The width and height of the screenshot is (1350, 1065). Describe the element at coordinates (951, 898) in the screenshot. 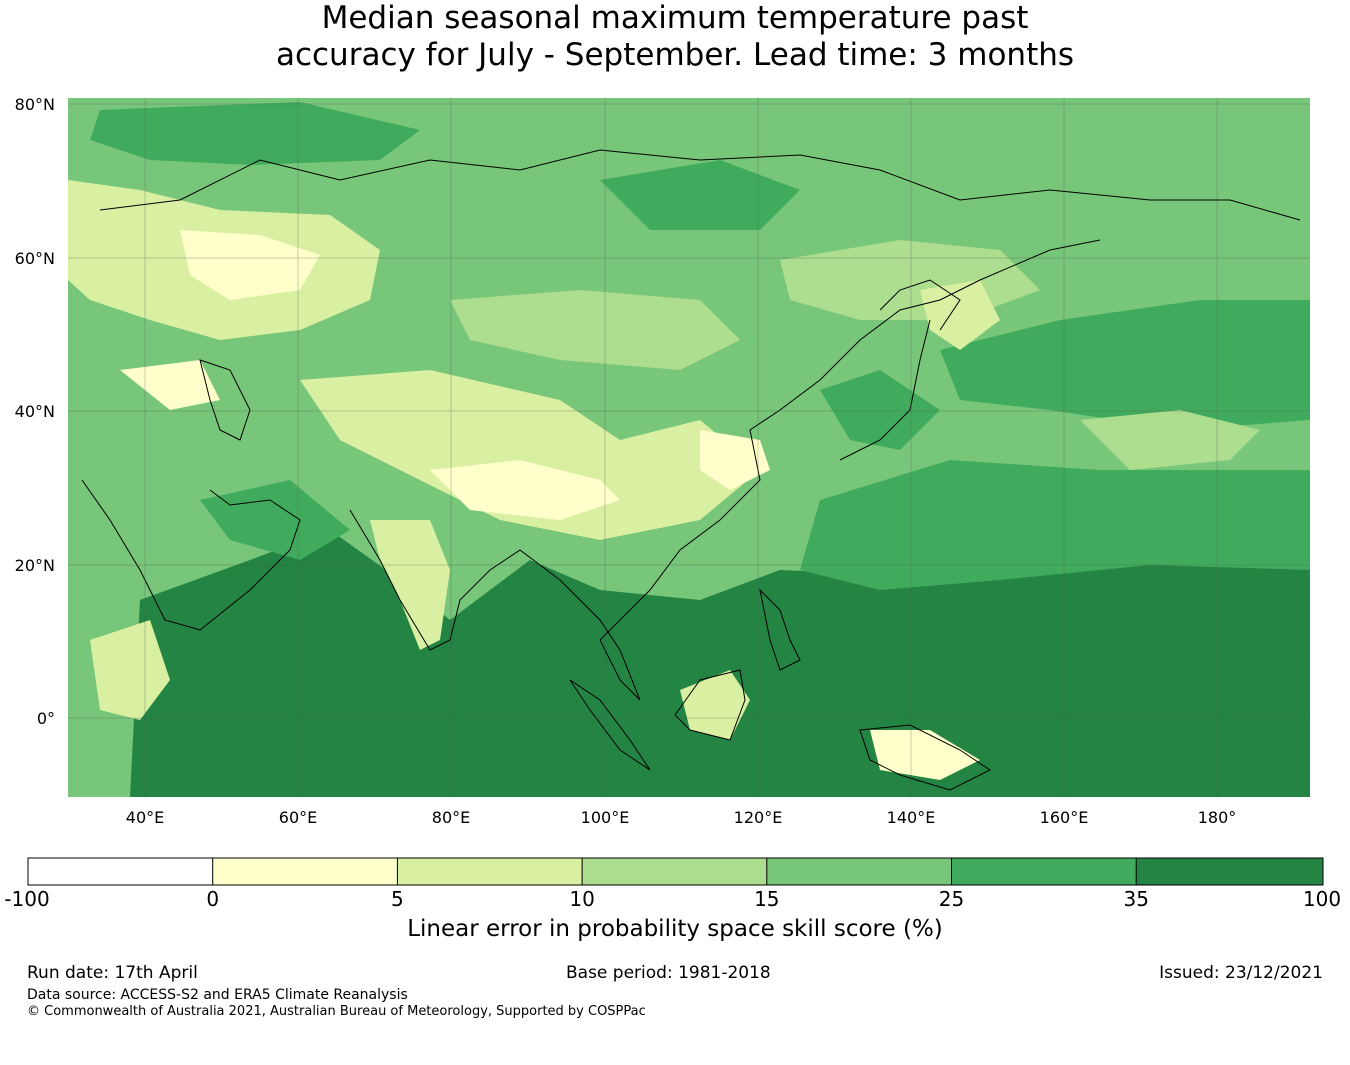

I see `colorbar-tick-25: 25` at that location.